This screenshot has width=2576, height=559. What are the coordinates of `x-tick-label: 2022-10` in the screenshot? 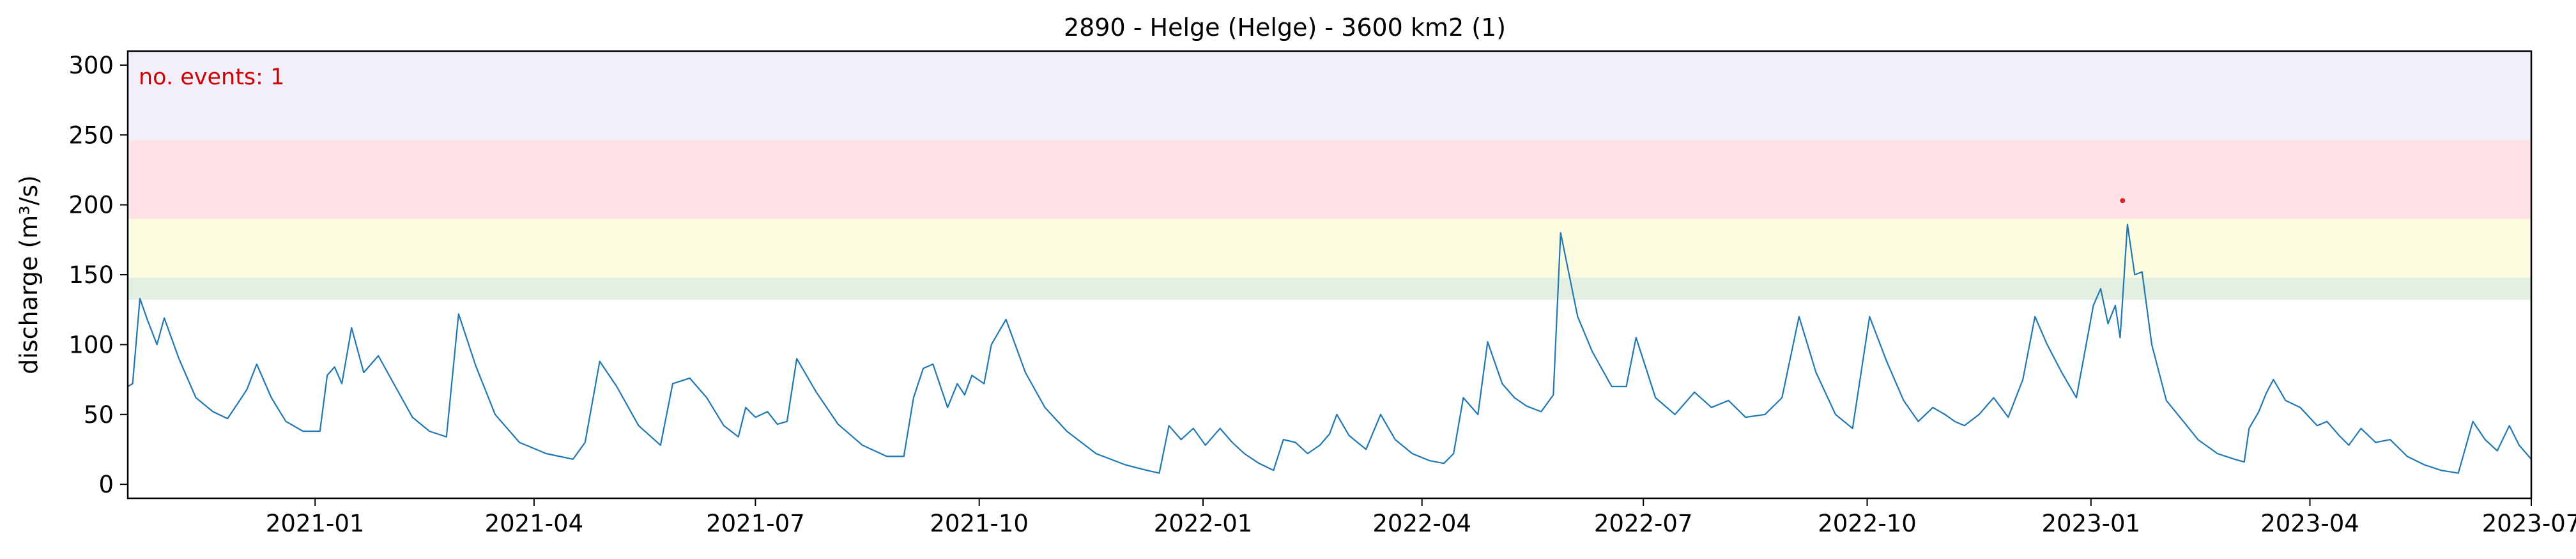 It's located at (1867, 523).